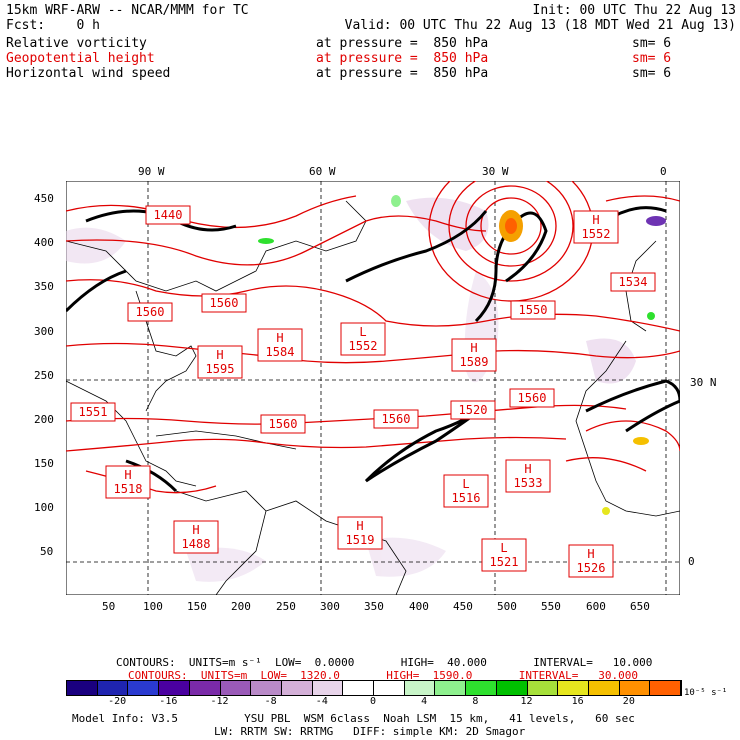 This screenshot has height=740, width=740. Describe the element at coordinates (168, 701) in the screenshot. I see `colorbar-tick: -16` at that location.